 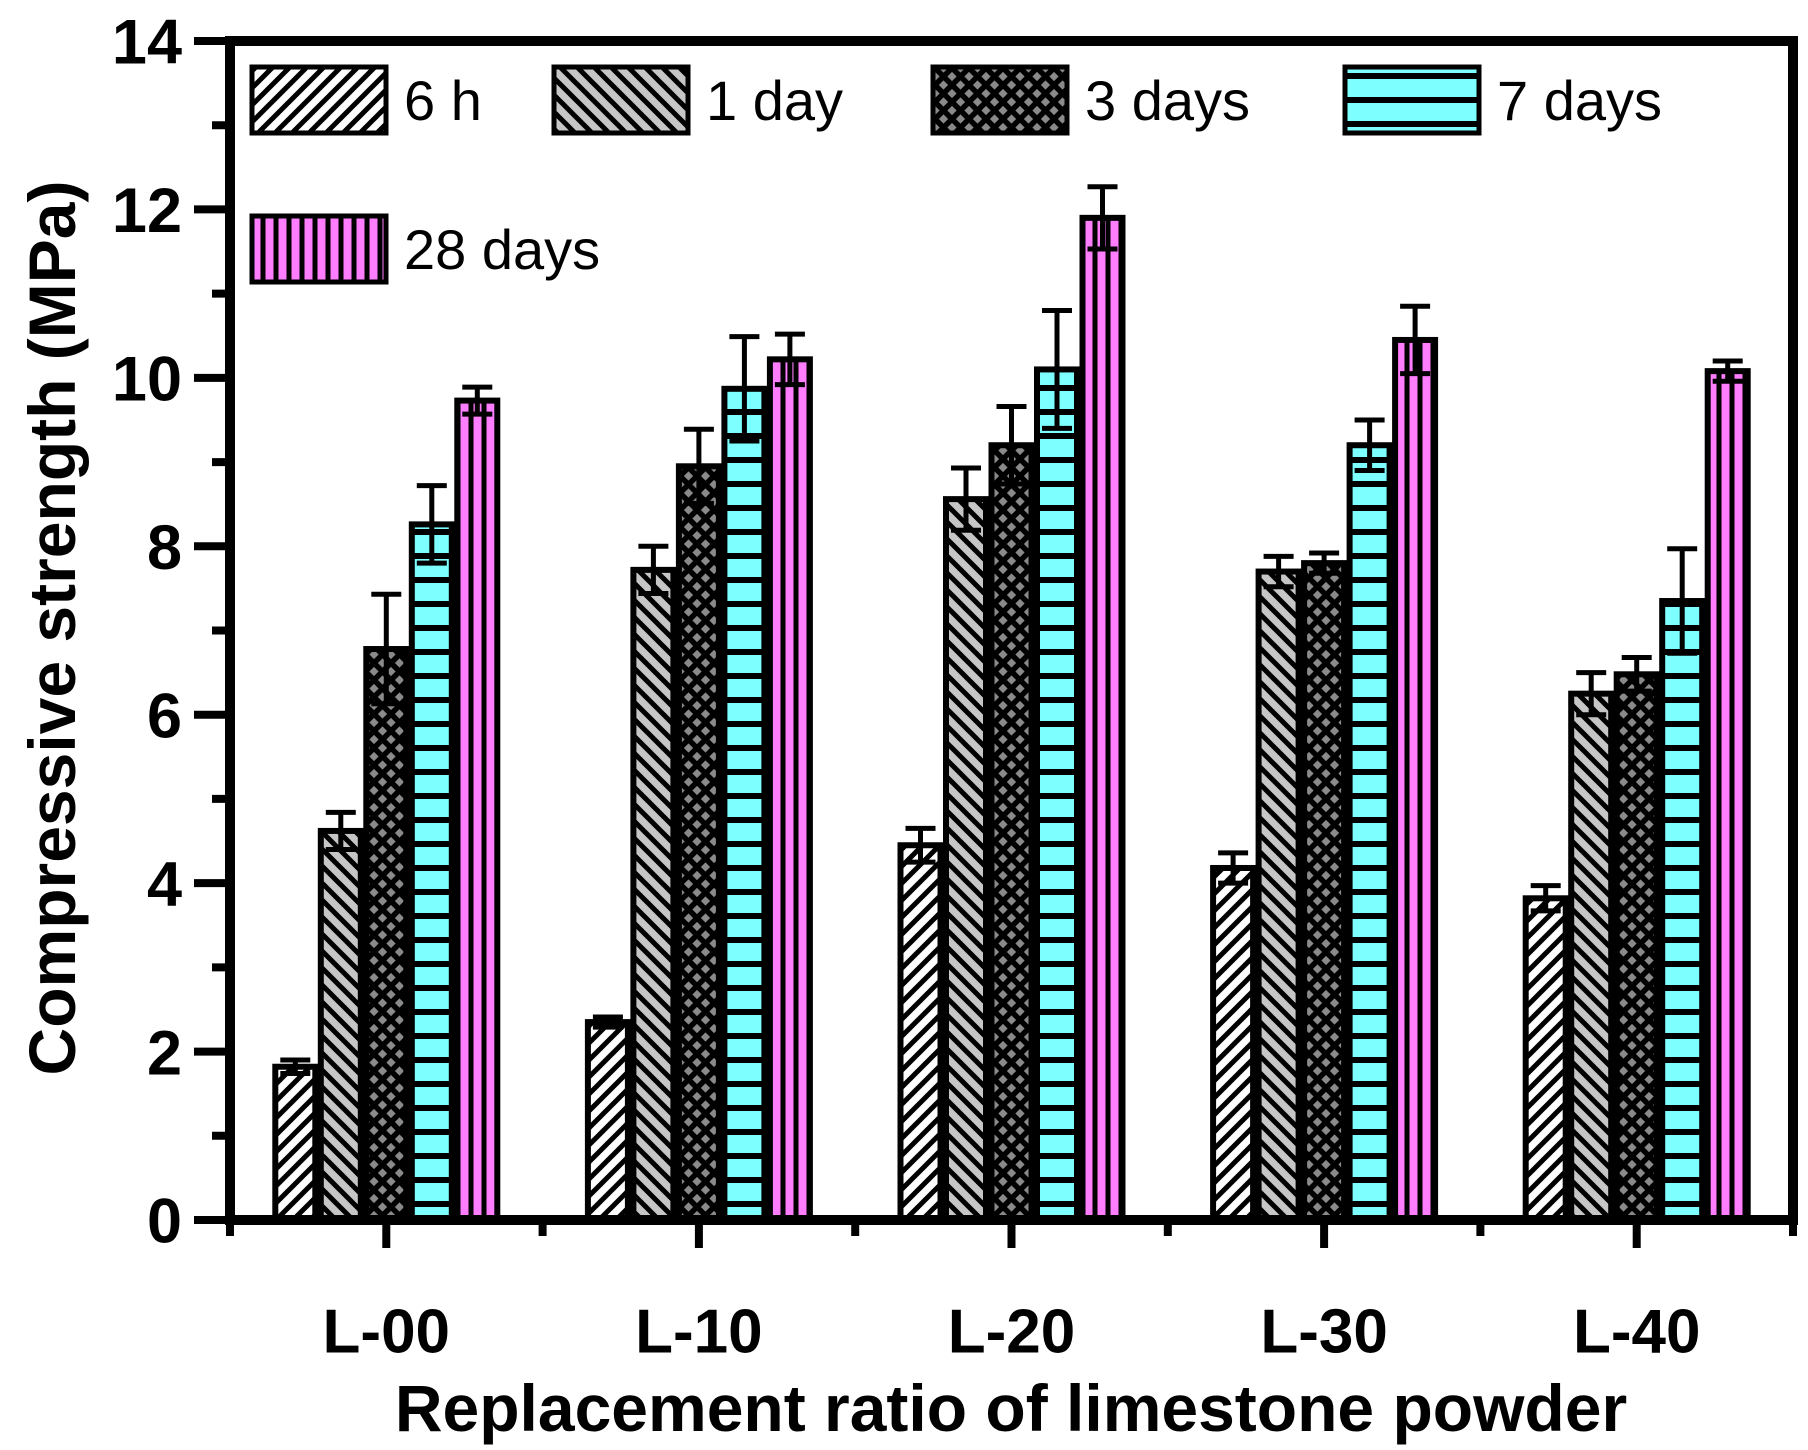 I want to click on error-bar-l-40-1-day, so click(x=1591, y=694).